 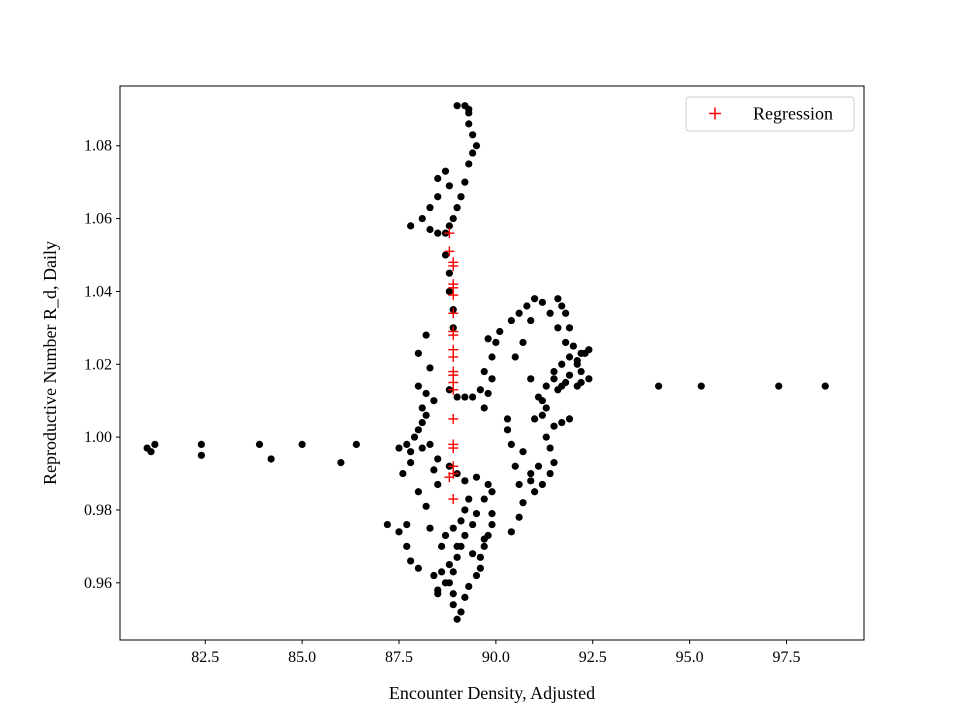 What do you see at coordinates (492, 693) in the screenshot?
I see `x-axis-title: Encounter Density, Adjusted` at bounding box center [492, 693].